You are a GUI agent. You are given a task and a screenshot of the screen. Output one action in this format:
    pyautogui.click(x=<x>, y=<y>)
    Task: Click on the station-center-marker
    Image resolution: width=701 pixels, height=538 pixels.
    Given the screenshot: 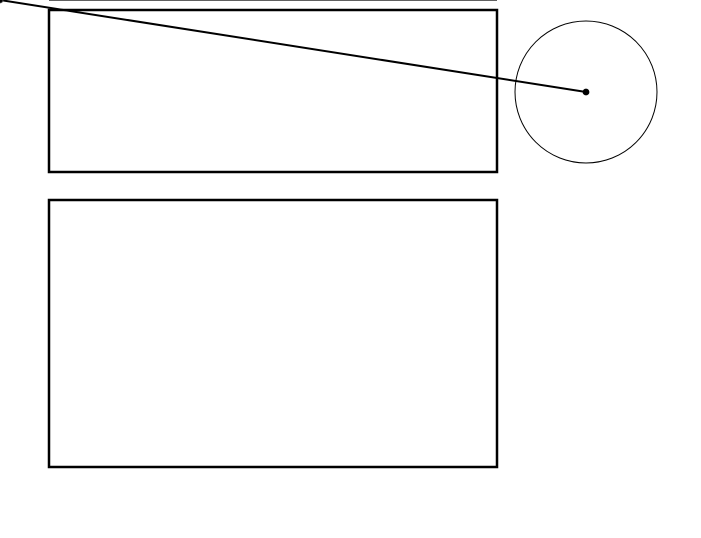 What is the action you would take?
    pyautogui.click(x=586, y=92)
    